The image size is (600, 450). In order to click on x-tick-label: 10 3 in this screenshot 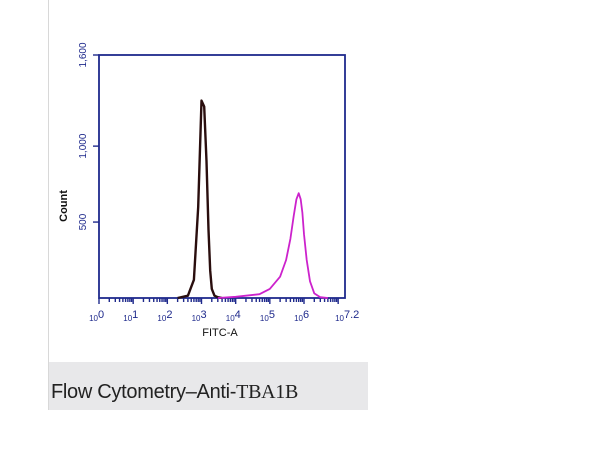, I will do `click(199, 316)`.